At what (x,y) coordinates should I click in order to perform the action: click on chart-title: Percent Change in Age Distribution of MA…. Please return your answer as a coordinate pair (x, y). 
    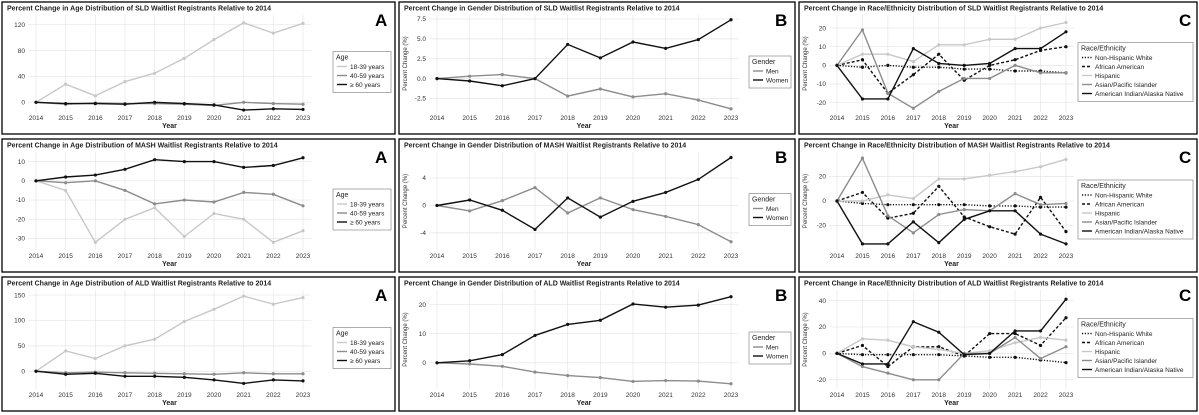
    Looking at the image, I should click on (142, 146).